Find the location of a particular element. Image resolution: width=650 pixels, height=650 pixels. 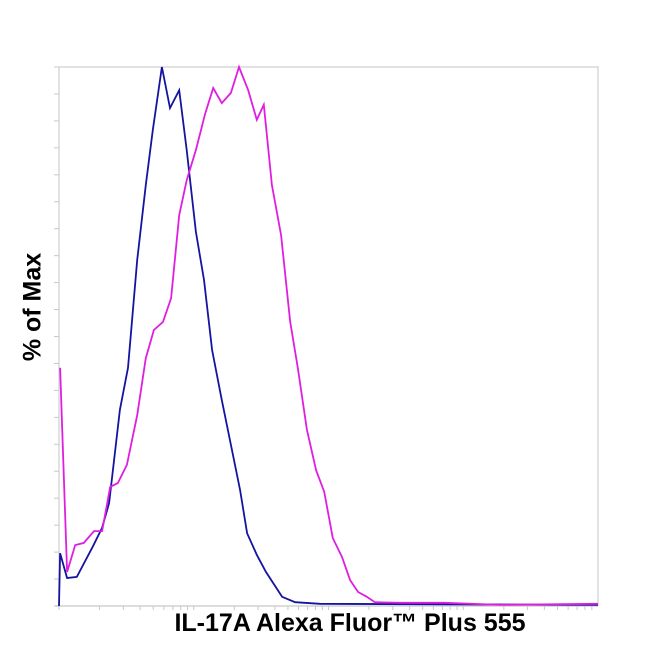

x-axis-label: IL-17A Alexa Fluor™ Plus 555 is located at coordinates (350, 623).